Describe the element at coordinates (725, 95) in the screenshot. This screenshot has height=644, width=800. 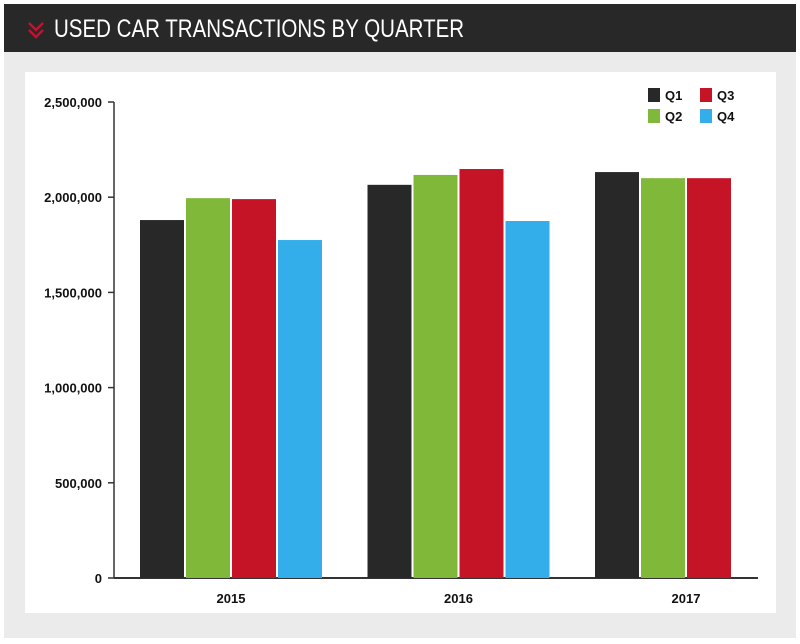
I see `legend-label-q3: Q3` at that location.